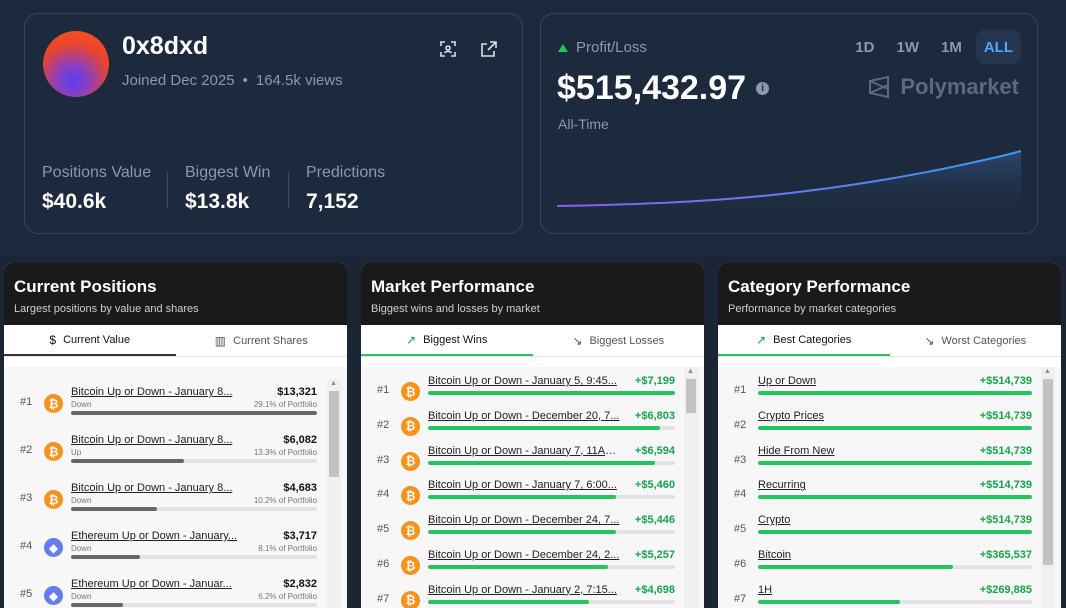 The image size is (1066, 608). What do you see at coordinates (453, 286) in the screenshot?
I see `panel-title: Market Performance` at bounding box center [453, 286].